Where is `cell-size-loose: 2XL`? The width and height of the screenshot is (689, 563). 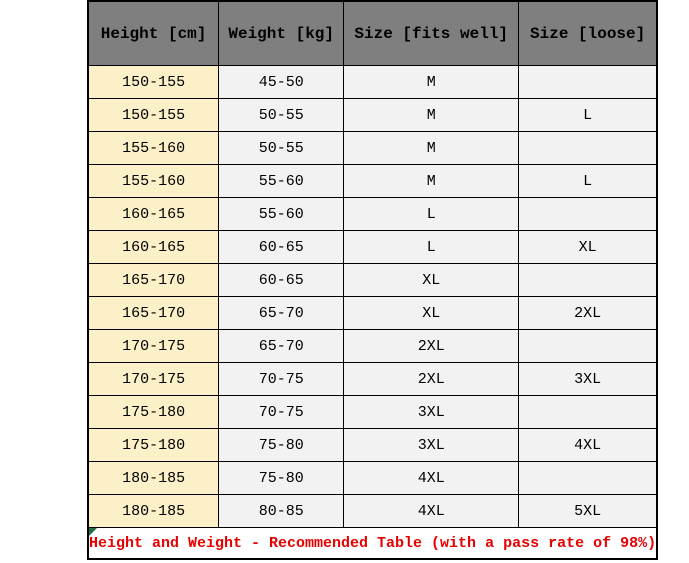
cell-size-loose: 2XL is located at coordinates (588, 313).